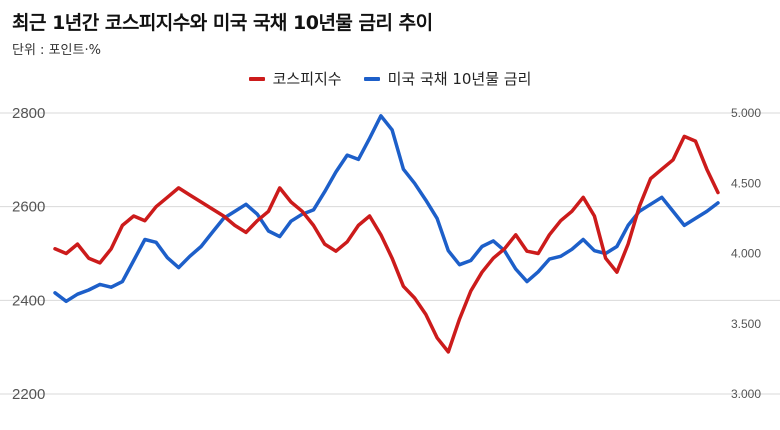 The image size is (780, 430). Describe the element at coordinates (371, 78) in the screenshot. I see `legend-swatch-treasury` at that location.